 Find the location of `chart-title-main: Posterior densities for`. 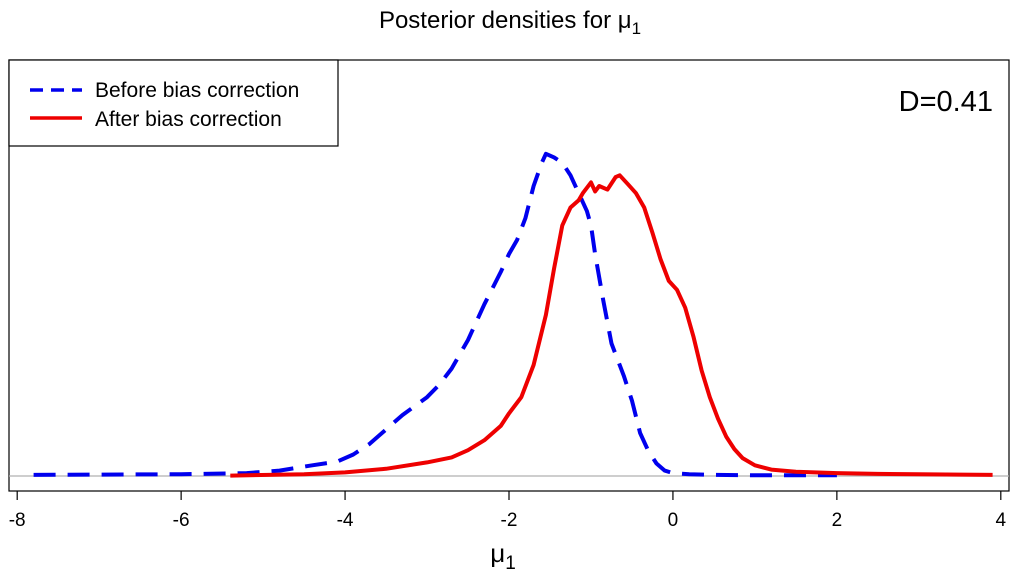

chart-title-main: Posterior densities for is located at coordinates (498, 20).